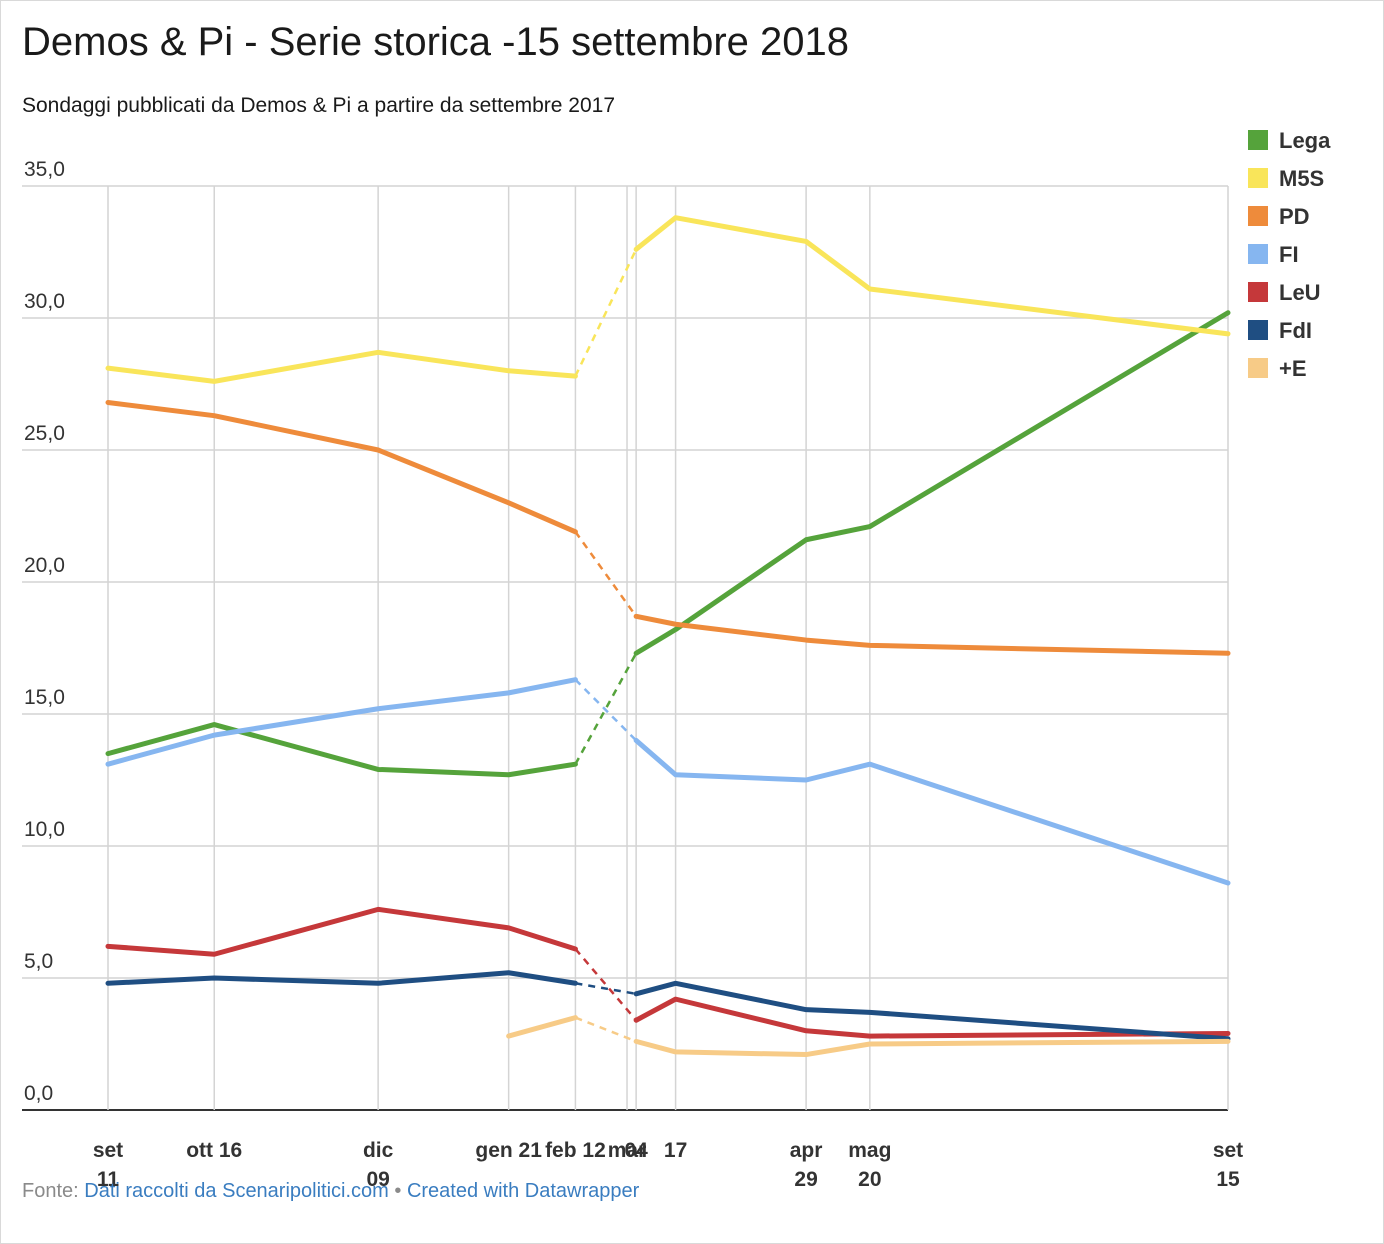 Image resolution: width=1384 pixels, height=1244 pixels. I want to click on x-tick-label-line2: 09, so click(377, 1179).